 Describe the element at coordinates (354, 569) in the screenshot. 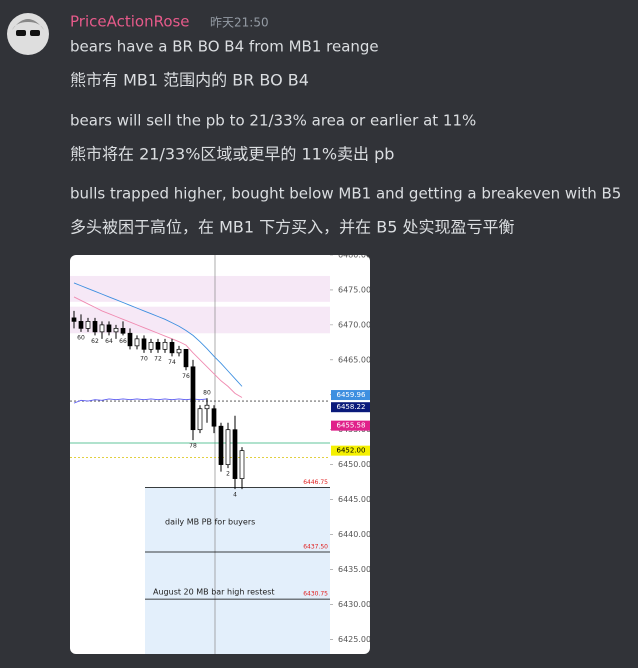

I see `y-tick-label: 6435.00` at that location.